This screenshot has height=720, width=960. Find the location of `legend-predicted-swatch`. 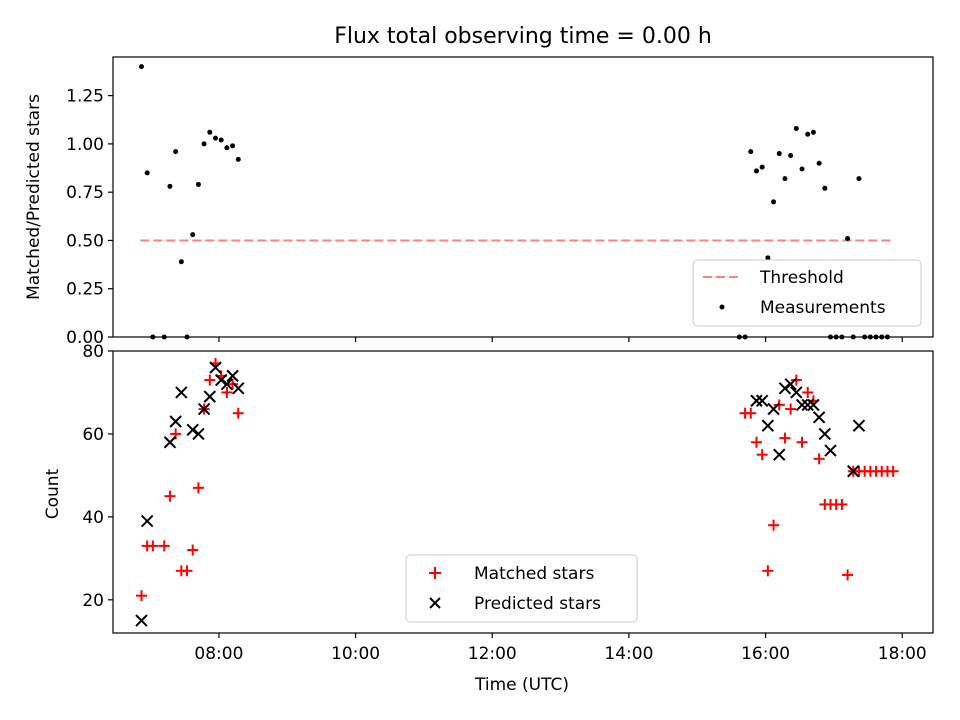

legend-predicted-swatch is located at coordinates (435, 603).